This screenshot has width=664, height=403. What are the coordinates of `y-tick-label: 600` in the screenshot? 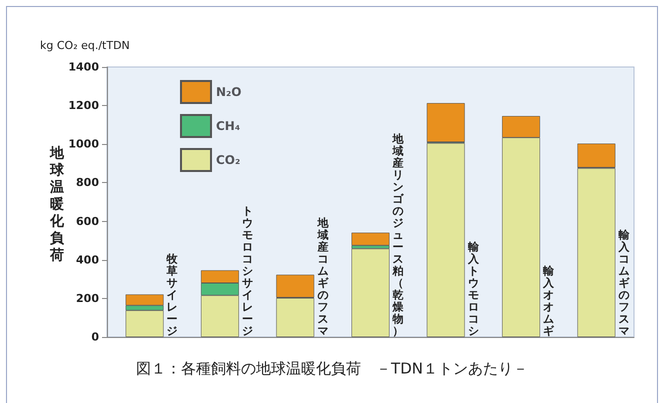 It's located at (88, 221).